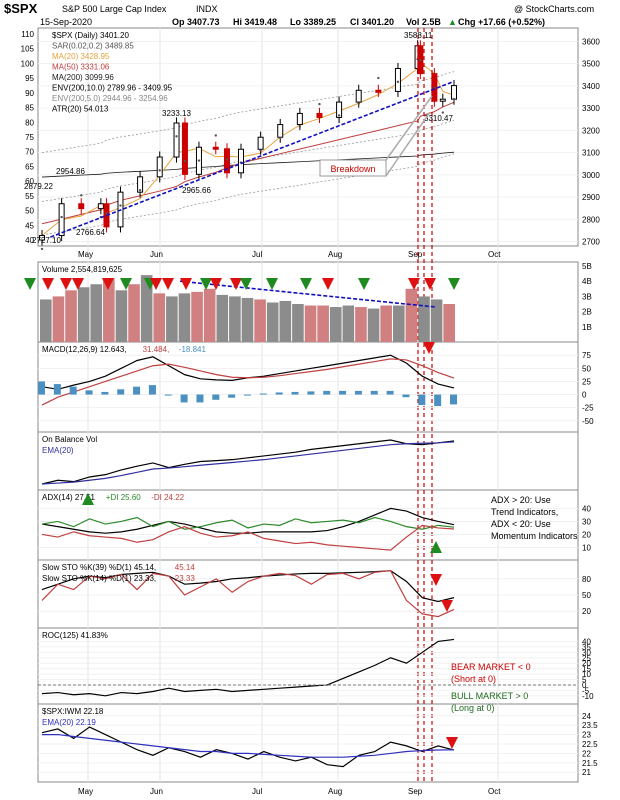  Describe the element at coordinates (167, 497) in the screenshot. I see `minus-di-legend: -DI 24.22` at that location.